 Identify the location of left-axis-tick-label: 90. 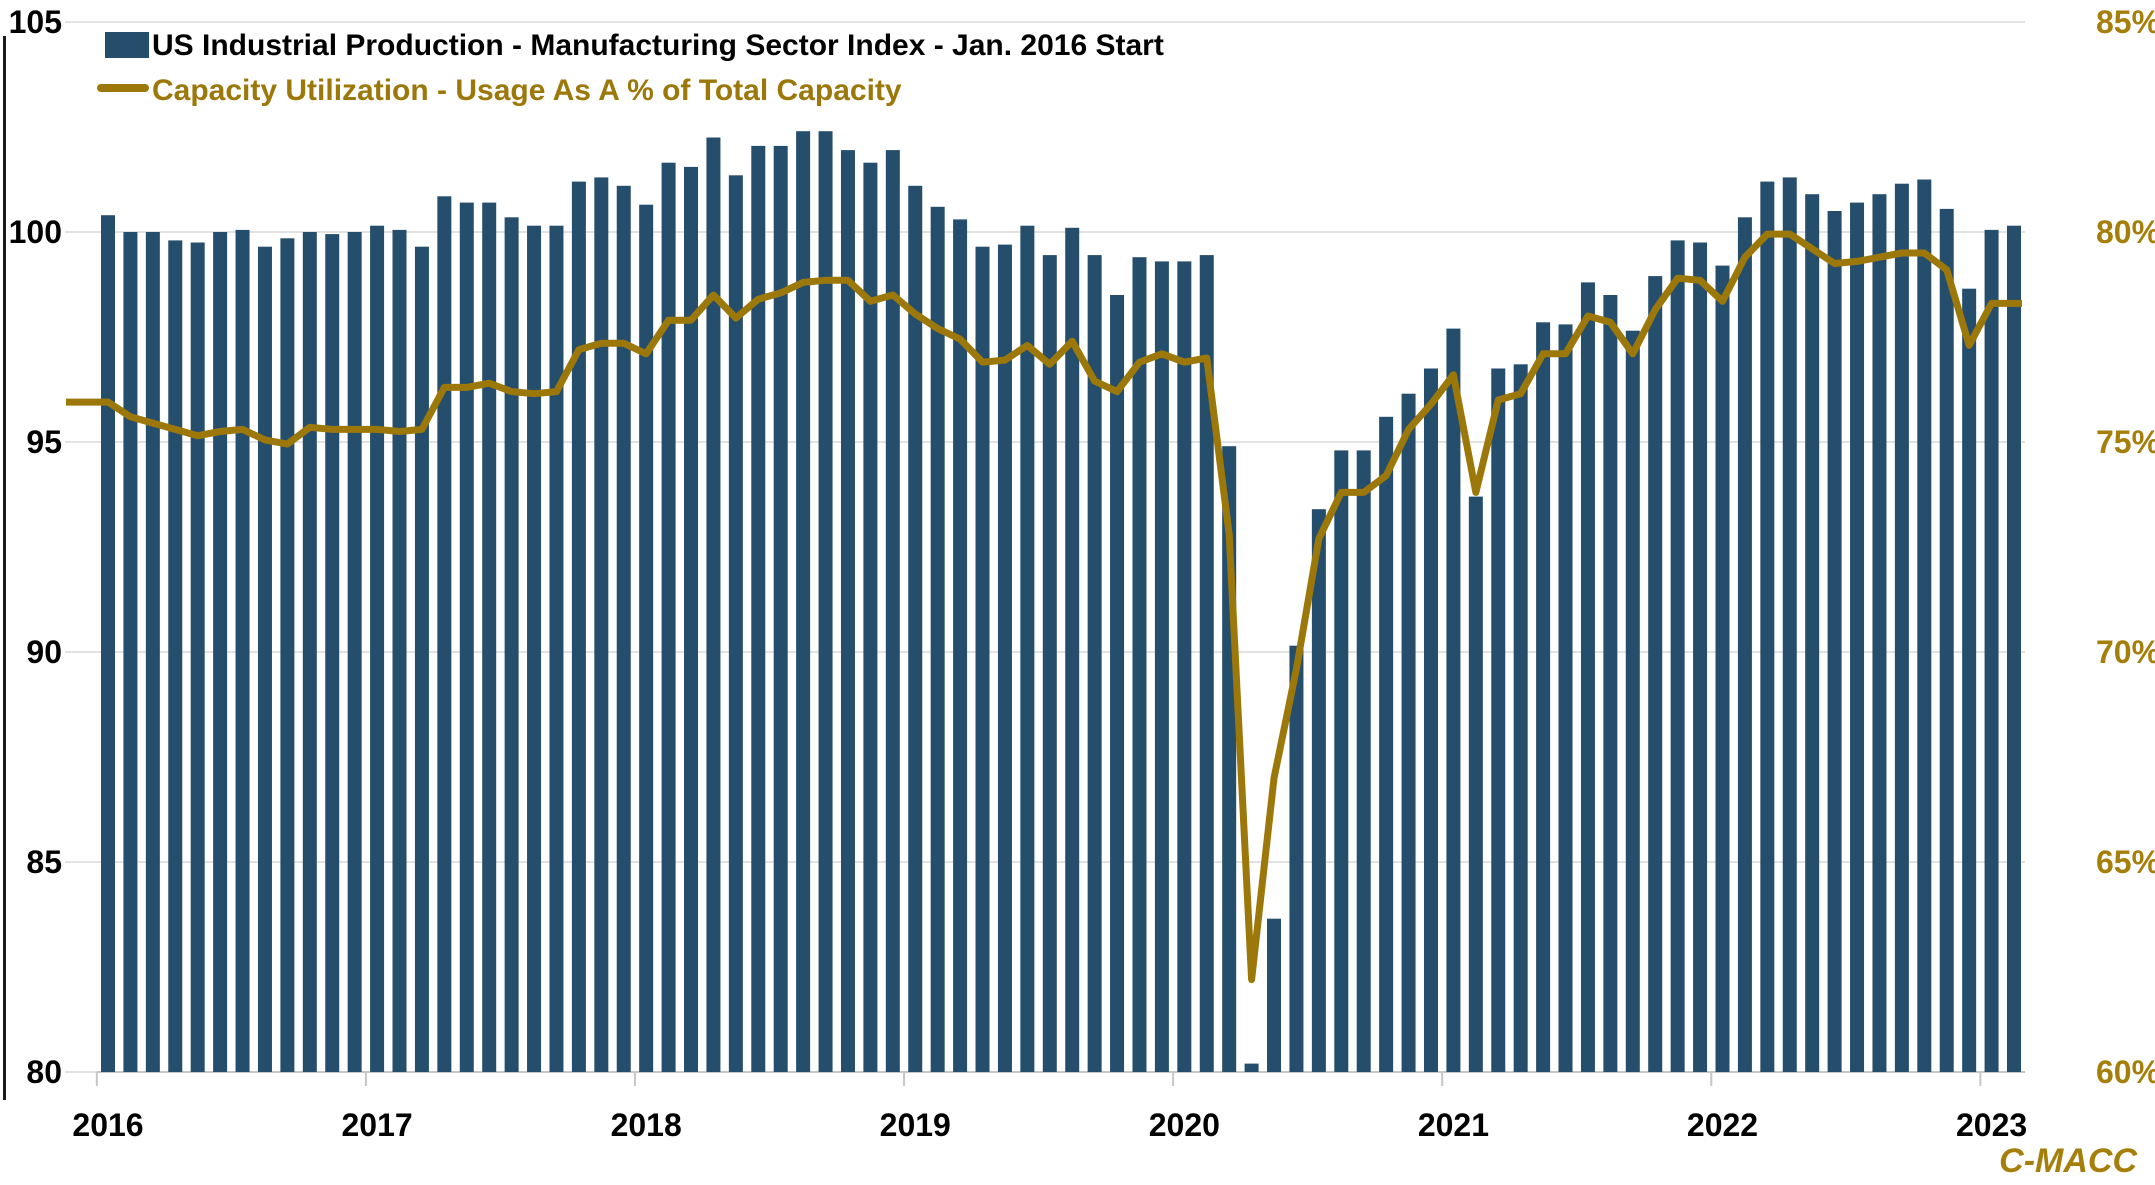
(44, 652).